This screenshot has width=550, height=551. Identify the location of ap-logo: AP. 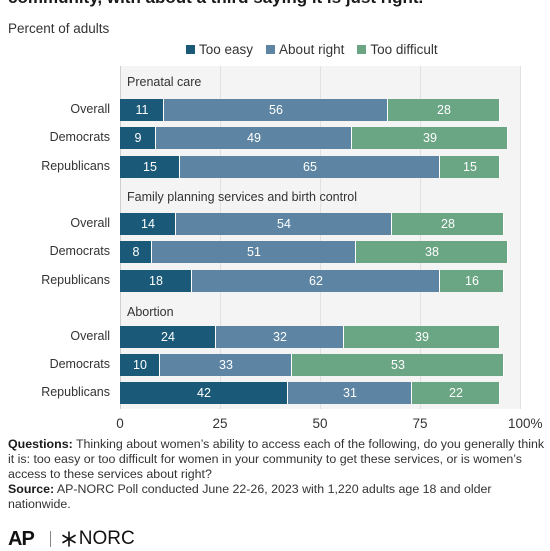
(21, 538).